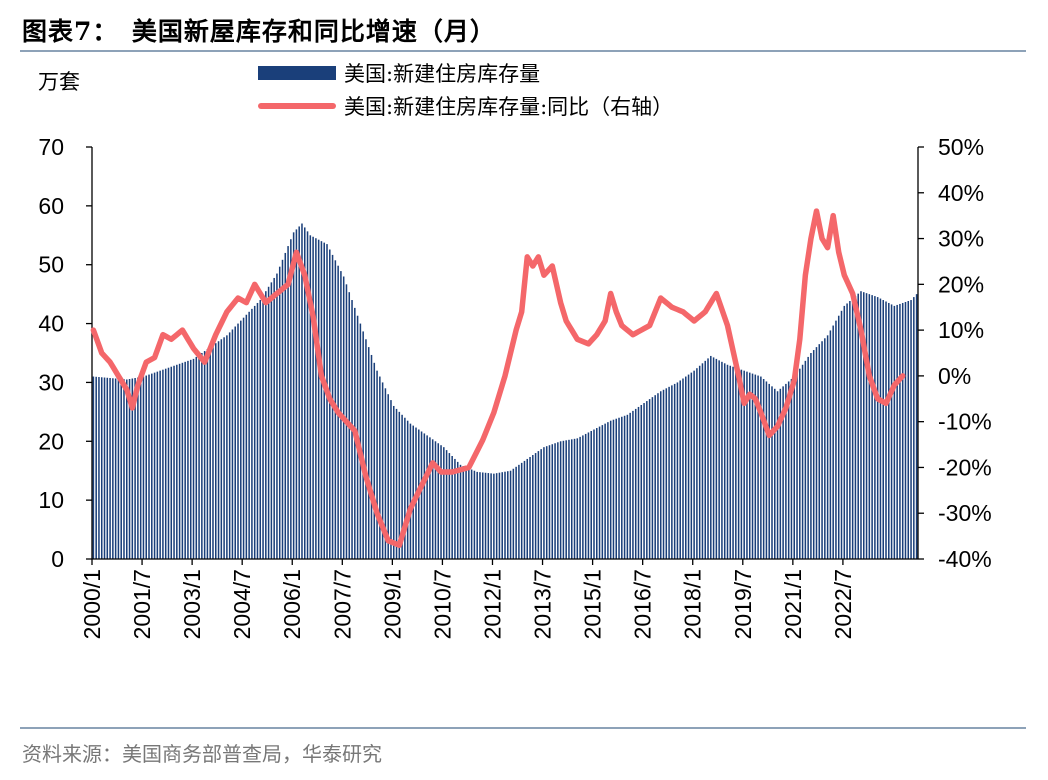 The width and height of the screenshot is (1048, 780). Describe the element at coordinates (965, 559) in the screenshot. I see `right-tick-label: -40%` at that location.